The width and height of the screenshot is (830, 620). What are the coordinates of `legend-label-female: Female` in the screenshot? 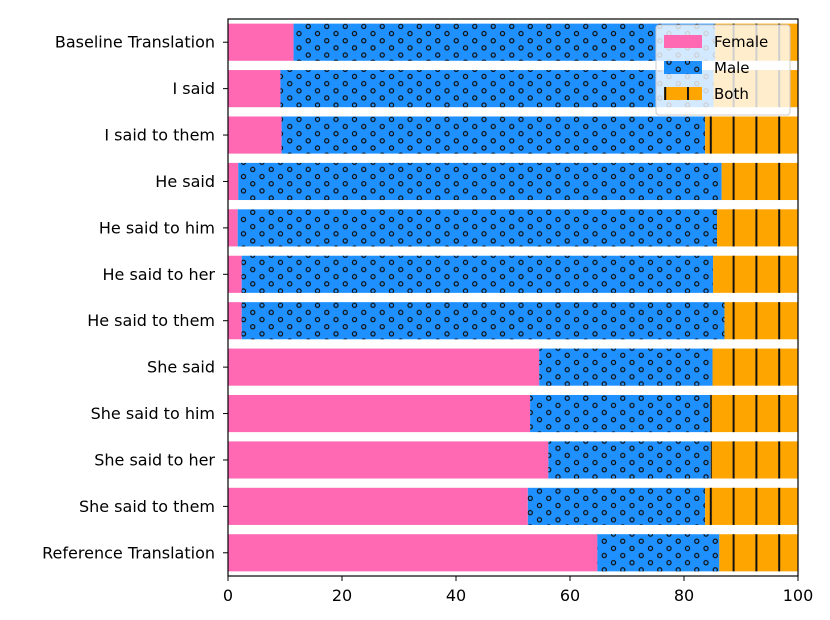 It's located at (741, 42).